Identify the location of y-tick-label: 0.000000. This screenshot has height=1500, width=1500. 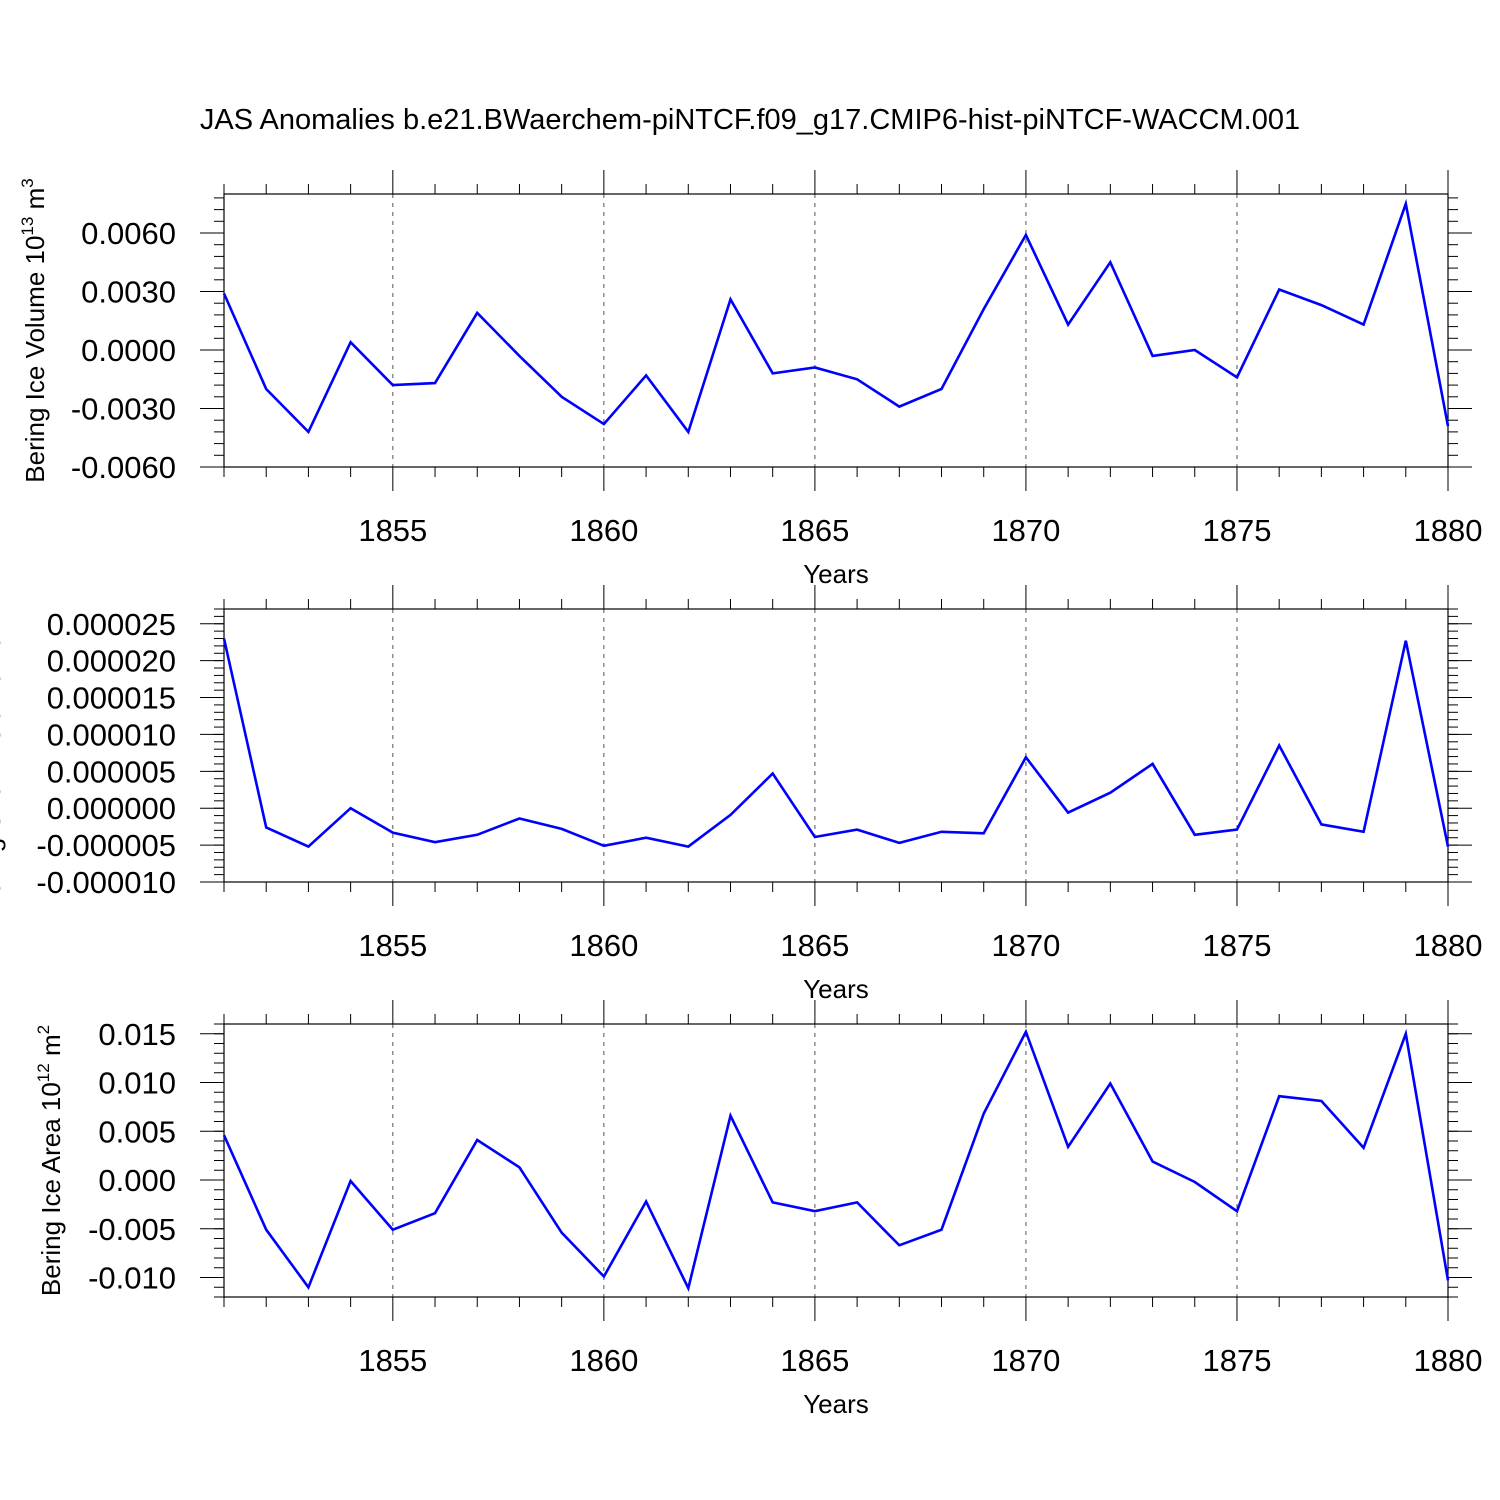
(111, 808).